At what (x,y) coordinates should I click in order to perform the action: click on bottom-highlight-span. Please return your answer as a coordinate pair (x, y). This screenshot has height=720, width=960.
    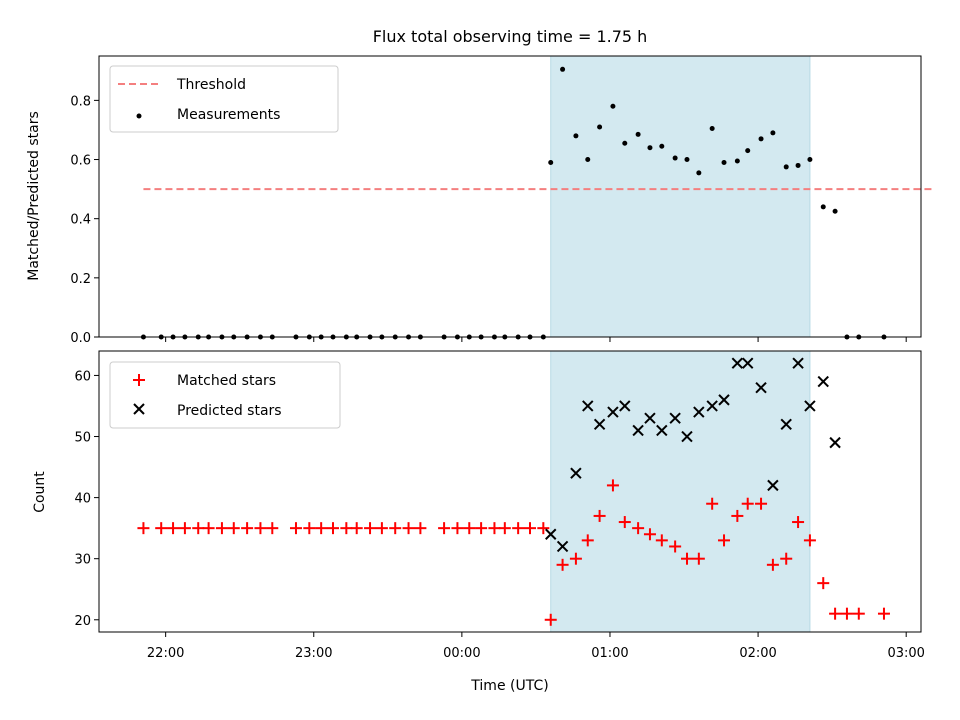
    Looking at the image, I should click on (680, 491).